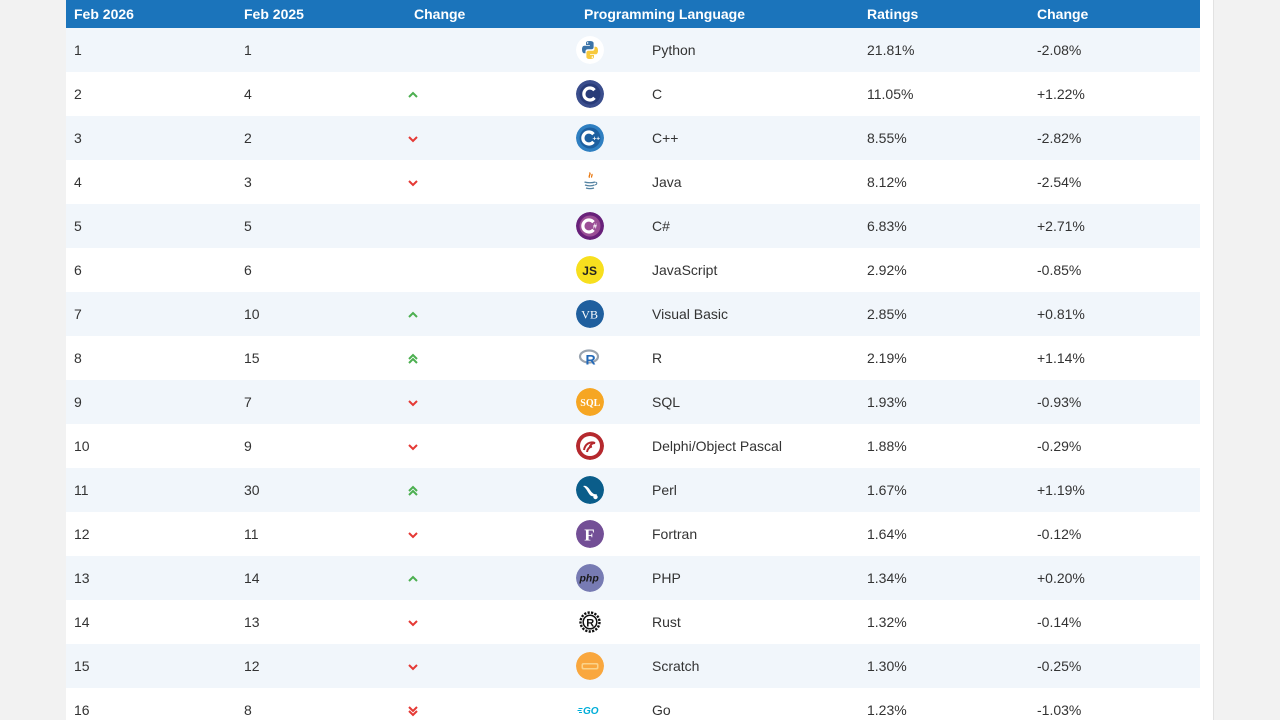 The width and height of the screenshot is (1280, 720). Describe the element at coordinates (610, 270) in the screenshot. I see `language-icon-cell: JS` at that location.